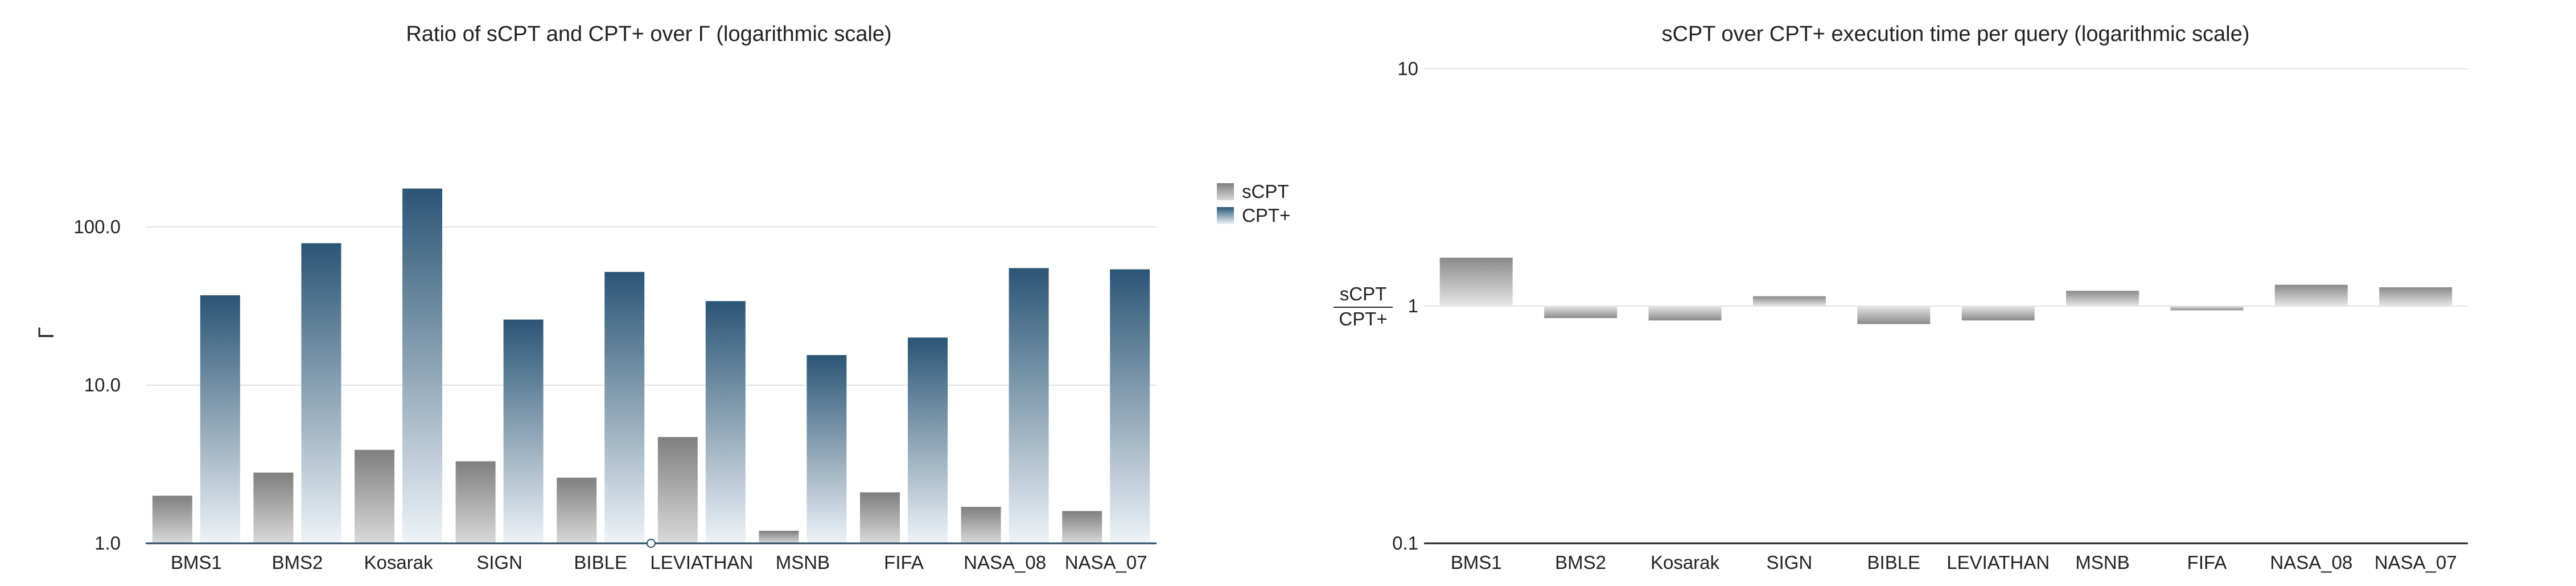  Describe the element at coordinates (652, 543) in the screenshot. I see `chart1-axis-marker` at that location.